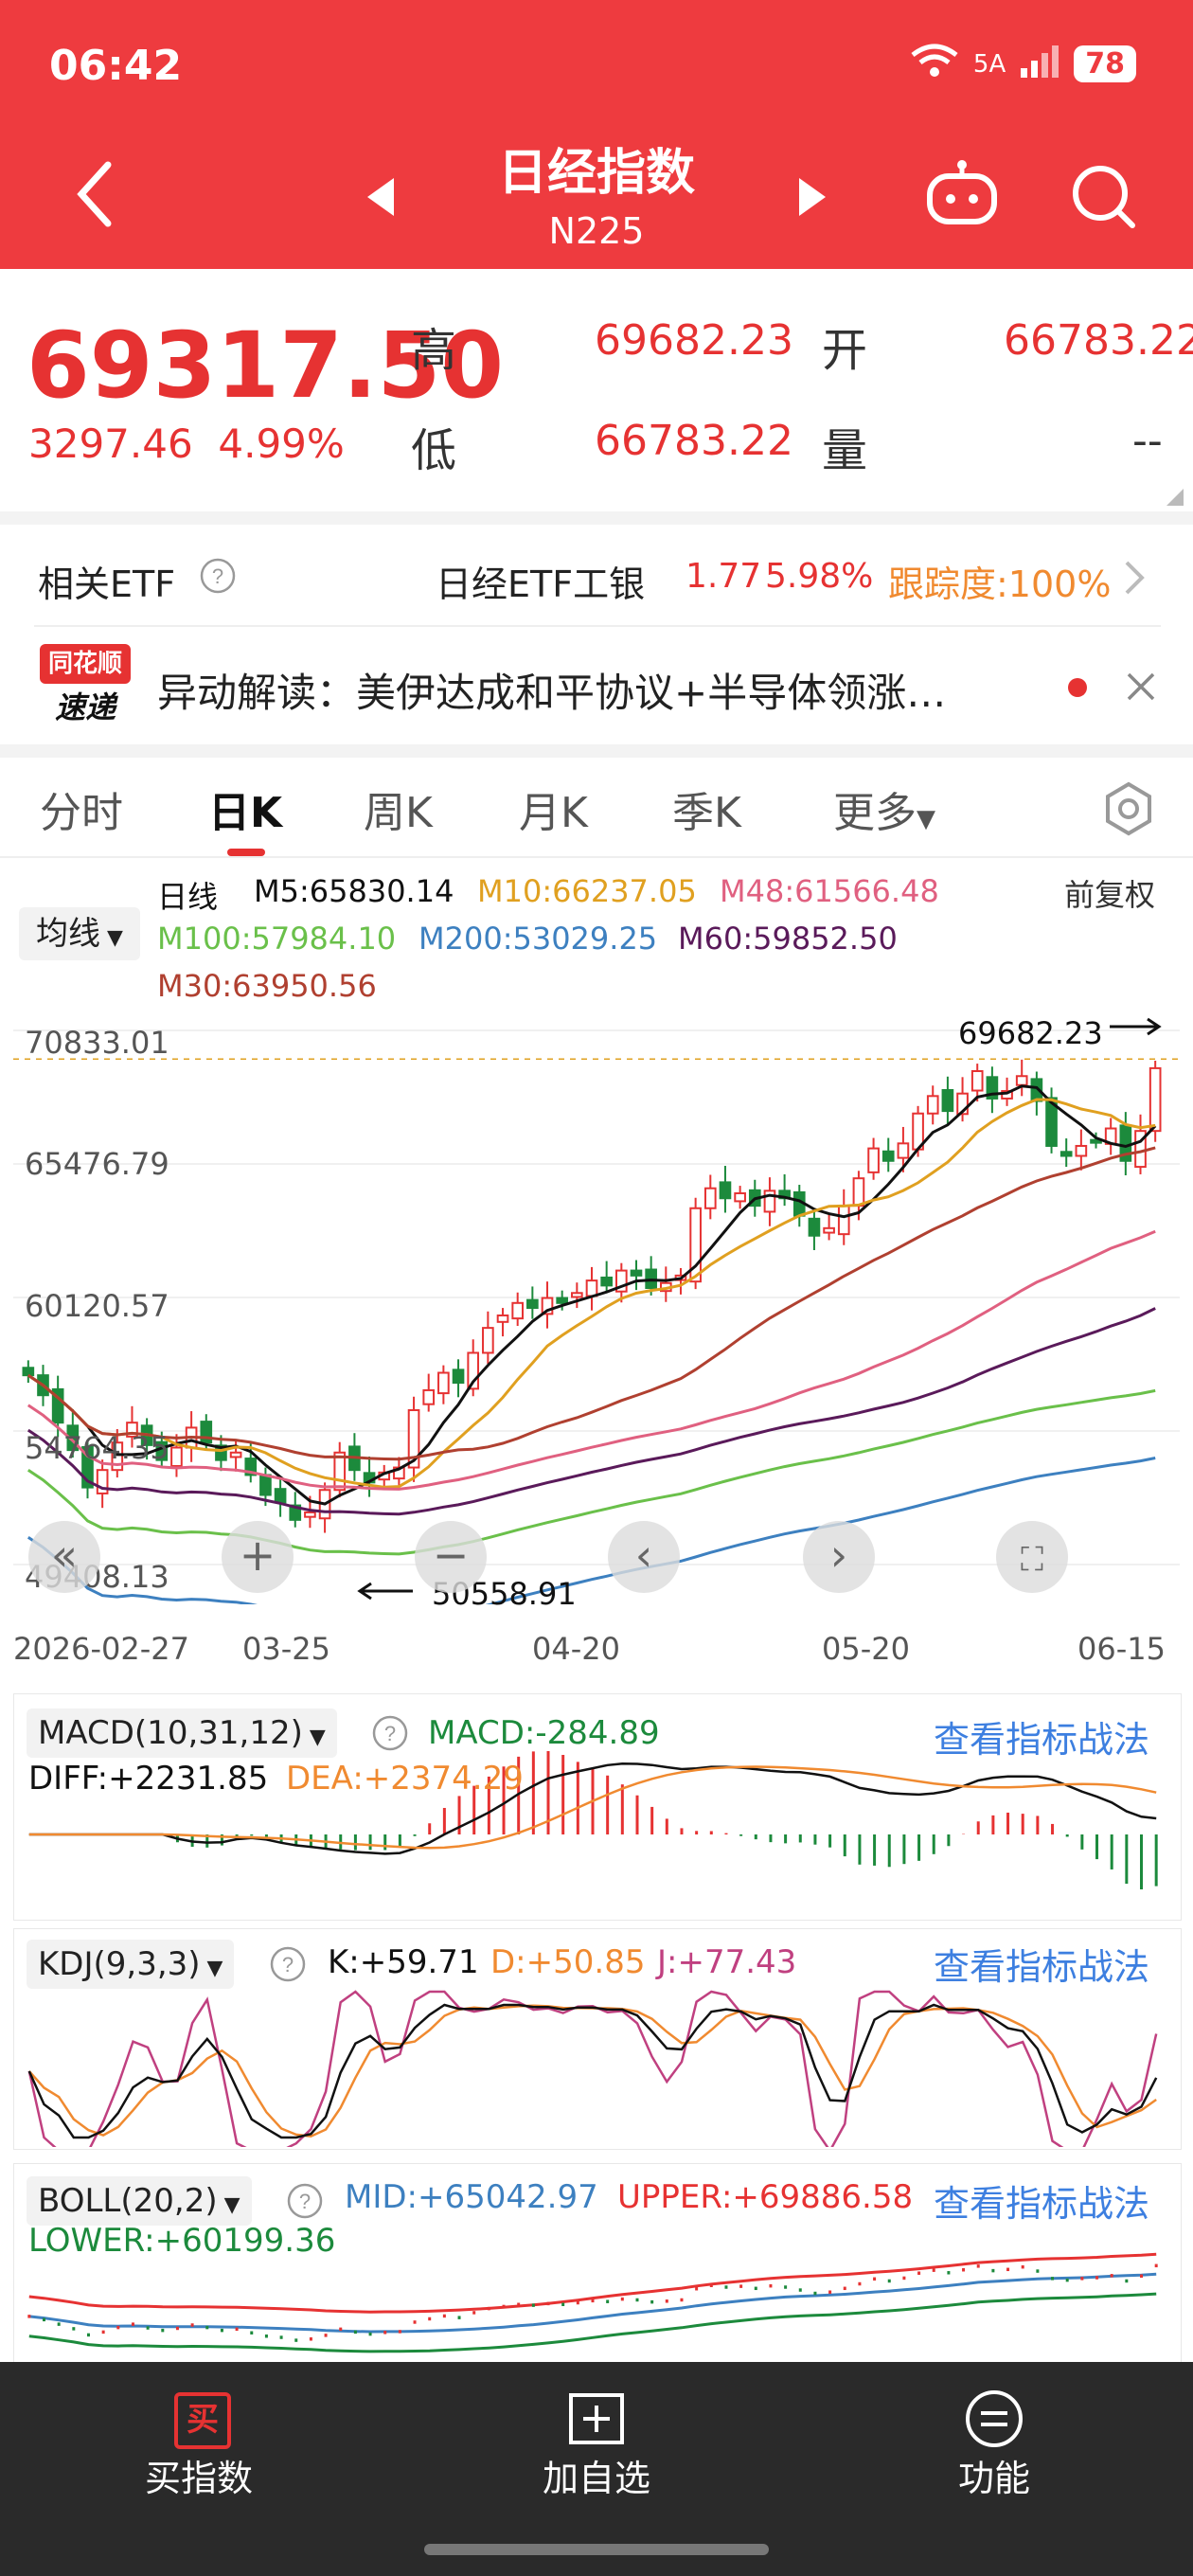  I want to click on tab-quarterly-k: 季K, so click(706, 813).